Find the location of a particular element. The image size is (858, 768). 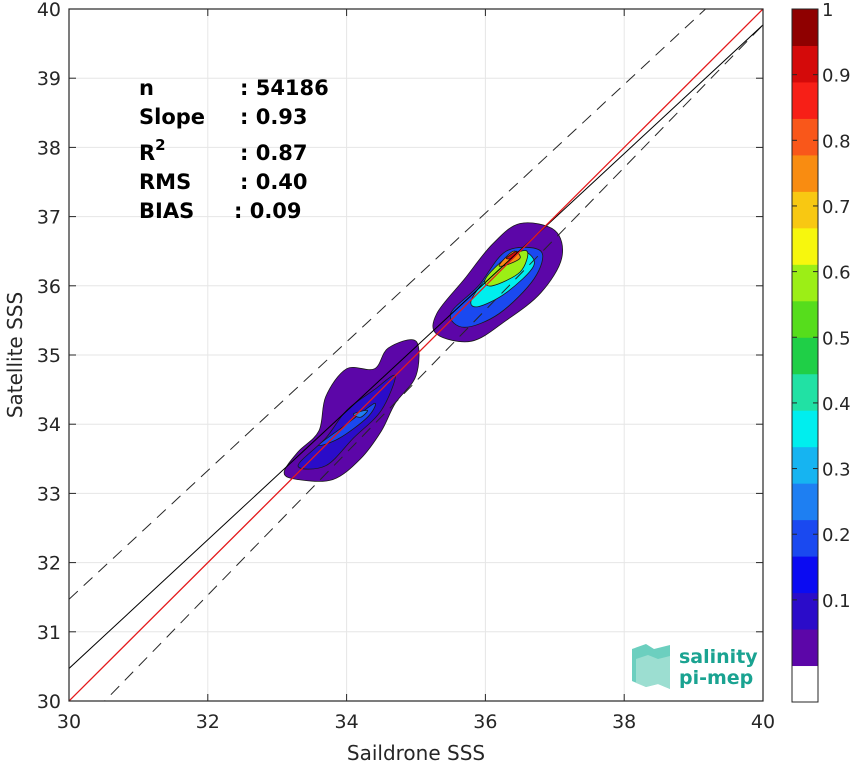

x-tick-label: 38 is located at coordinates (624, 722).